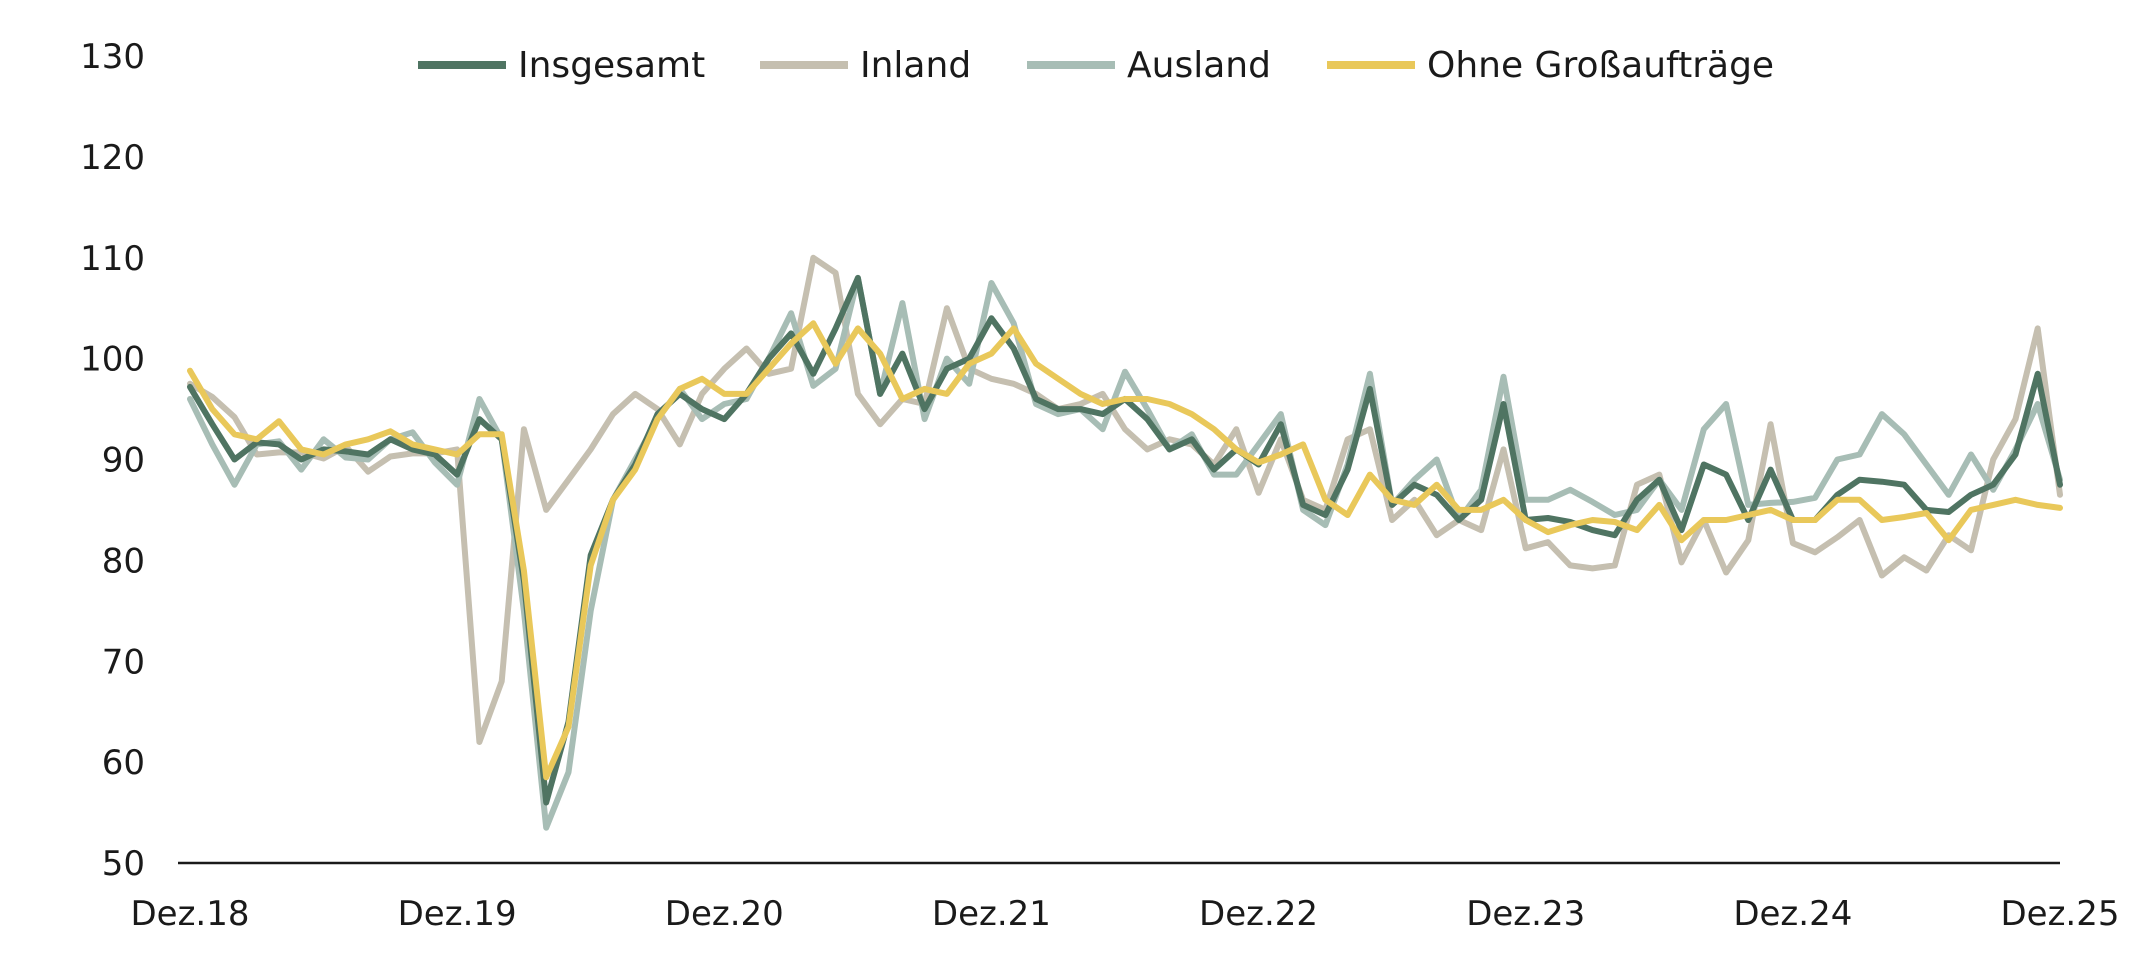 The width and height of the screenshot is (2150, 971). What do you see at coordinates (189, 914) in the screenshot?
I see `x-tick-label: Dez.18` at bounding box center [189, 914].